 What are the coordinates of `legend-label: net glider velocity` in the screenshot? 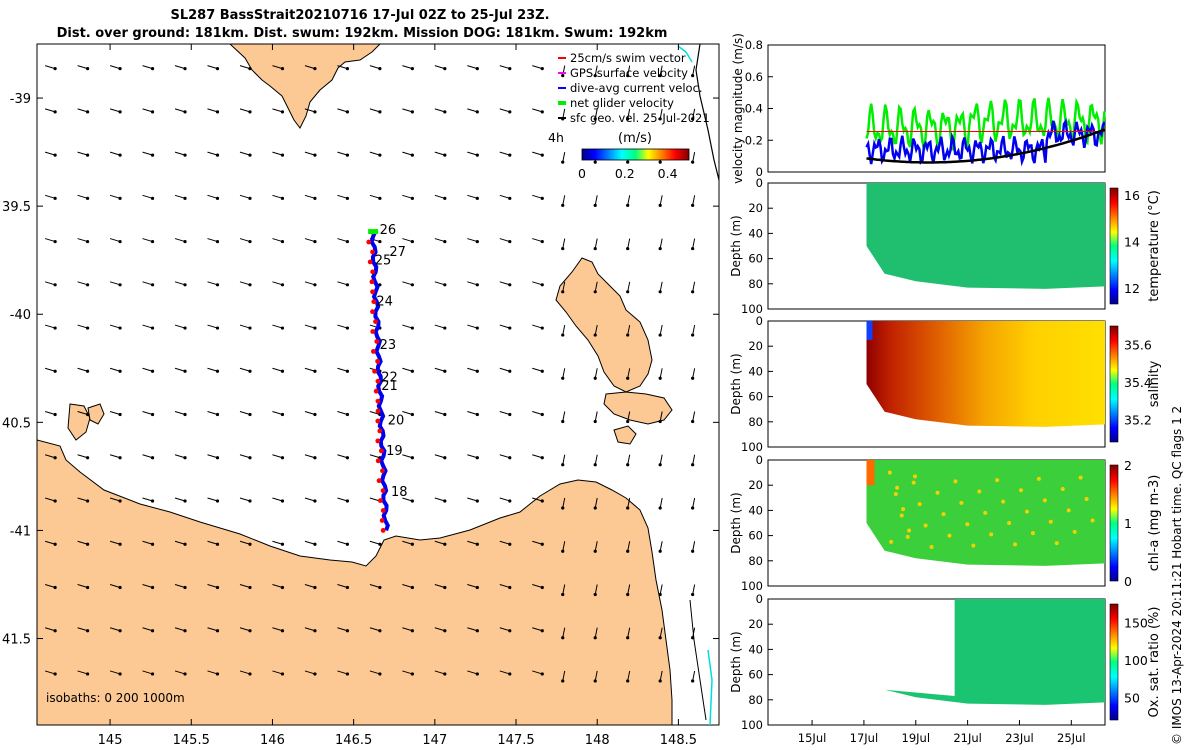 It's located at (622, 103).